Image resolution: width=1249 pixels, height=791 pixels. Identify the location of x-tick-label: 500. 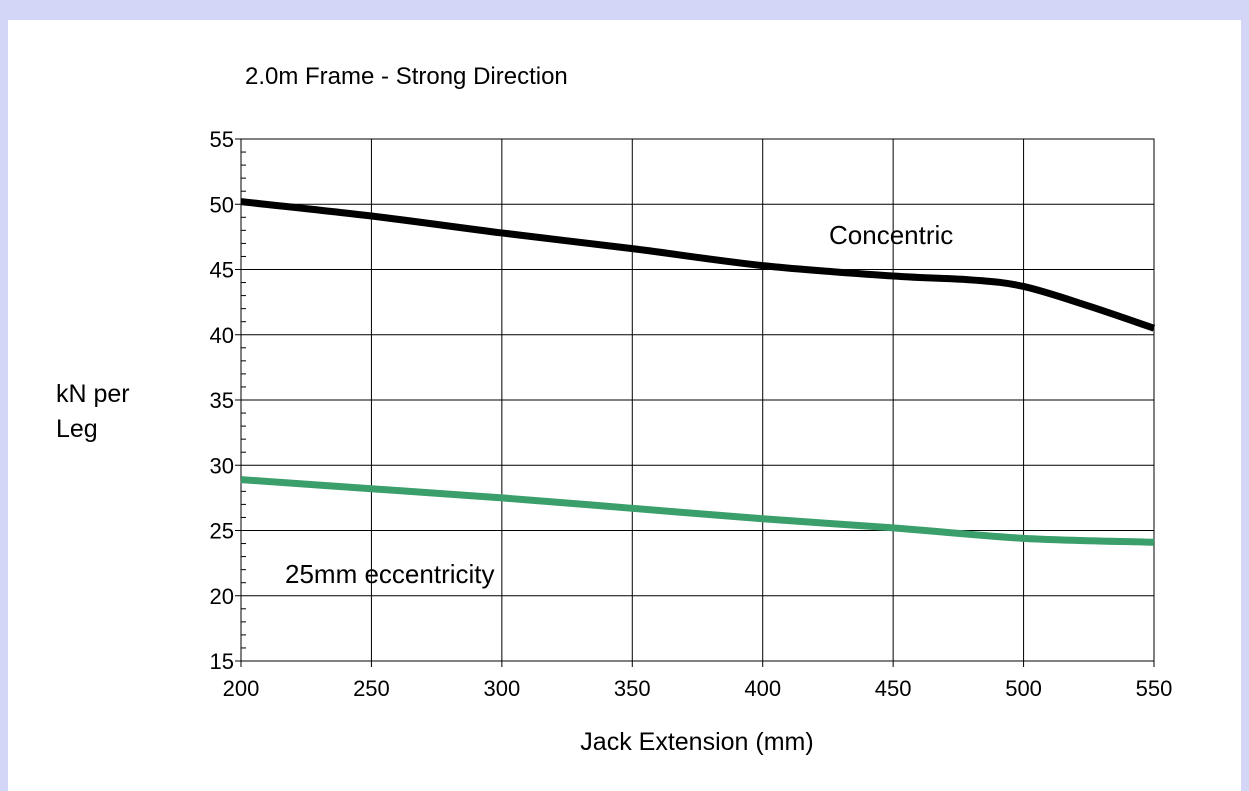
(1023, 688).